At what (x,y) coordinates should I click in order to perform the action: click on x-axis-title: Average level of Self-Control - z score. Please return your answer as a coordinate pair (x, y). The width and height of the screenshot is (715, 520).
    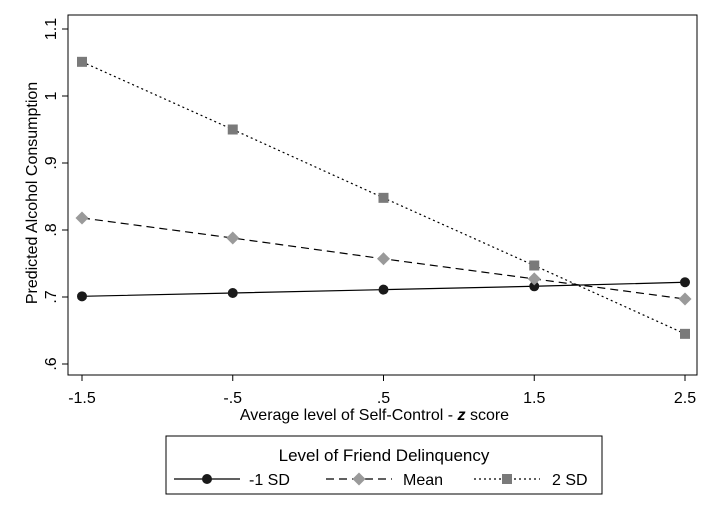
    Looking at the image, I should click on (374, 415).